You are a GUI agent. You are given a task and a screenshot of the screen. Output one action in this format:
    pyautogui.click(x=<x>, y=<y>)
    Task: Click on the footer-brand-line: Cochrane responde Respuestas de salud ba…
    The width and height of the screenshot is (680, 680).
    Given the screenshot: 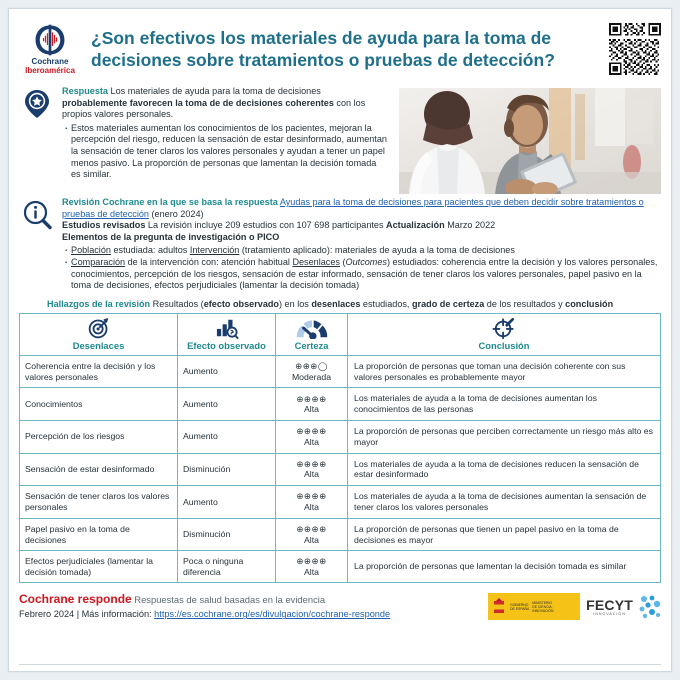 What is the action you would take?
    pyautogui.click(x=253, y=600)
    